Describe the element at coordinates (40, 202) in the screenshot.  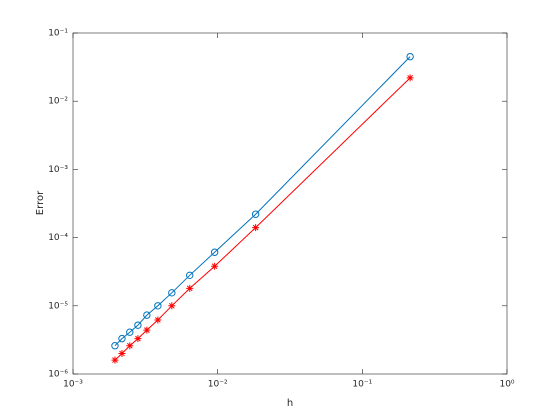
I see `y-axis-label: Error` at that location.